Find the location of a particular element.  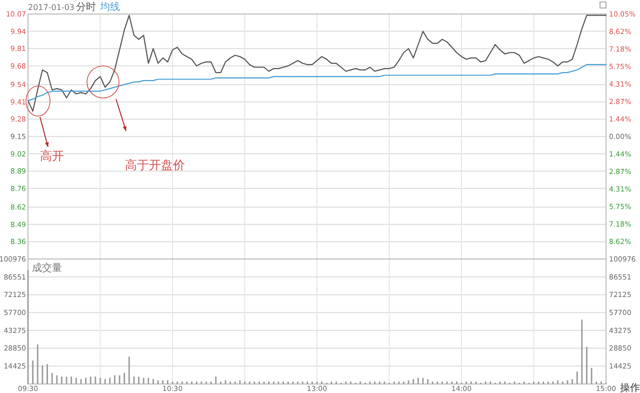

chart-title: 2017-01-03 is located at coordinates (51, 7).